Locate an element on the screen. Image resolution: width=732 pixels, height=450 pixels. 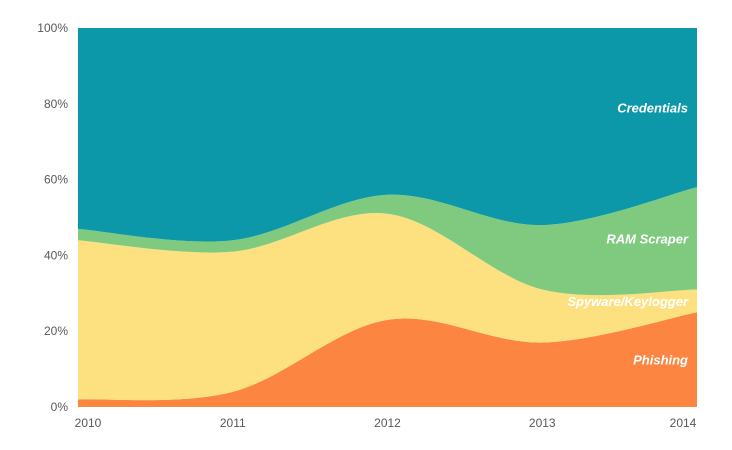
y-axis-tick-label: 80% is located at coordinates (56, 104).